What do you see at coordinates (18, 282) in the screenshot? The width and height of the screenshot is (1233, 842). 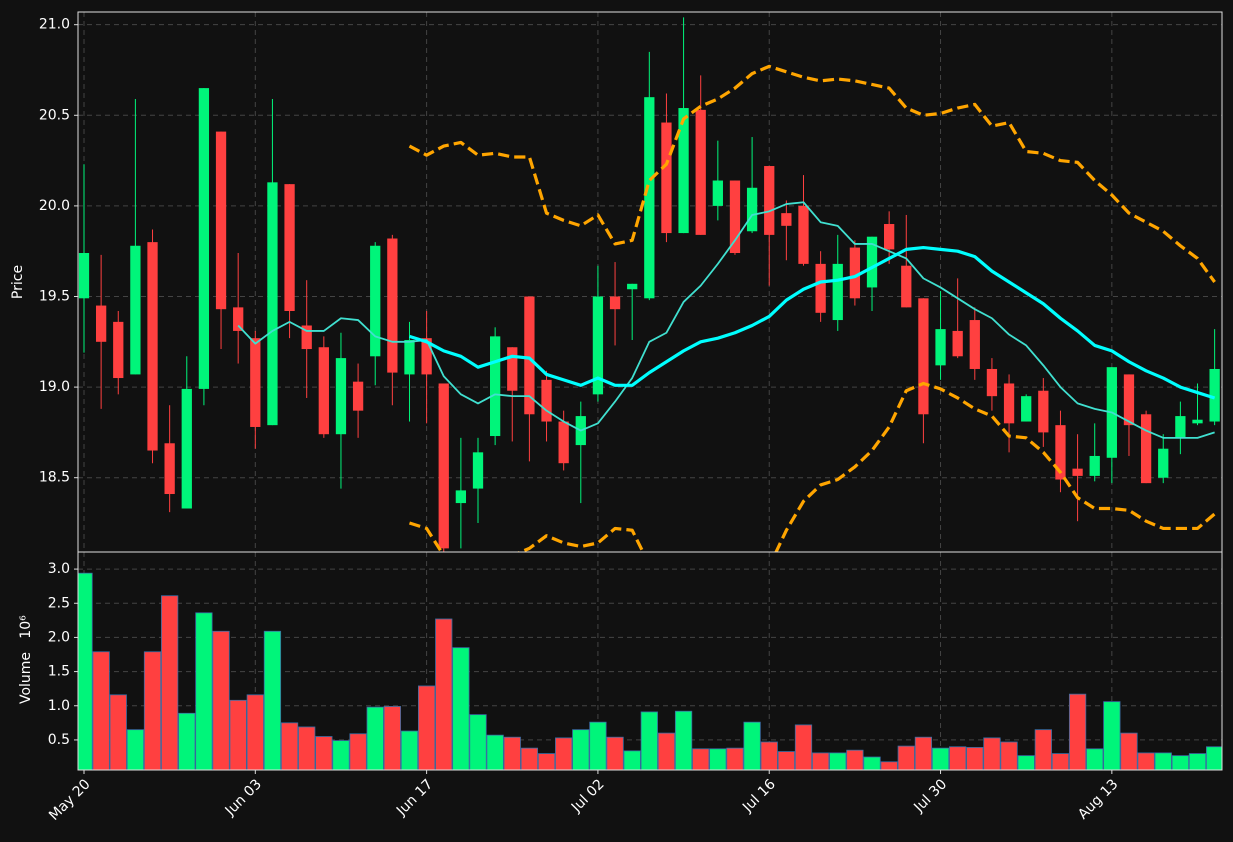 I see `price-axis-label: Price` at bounding box center [18, 282].